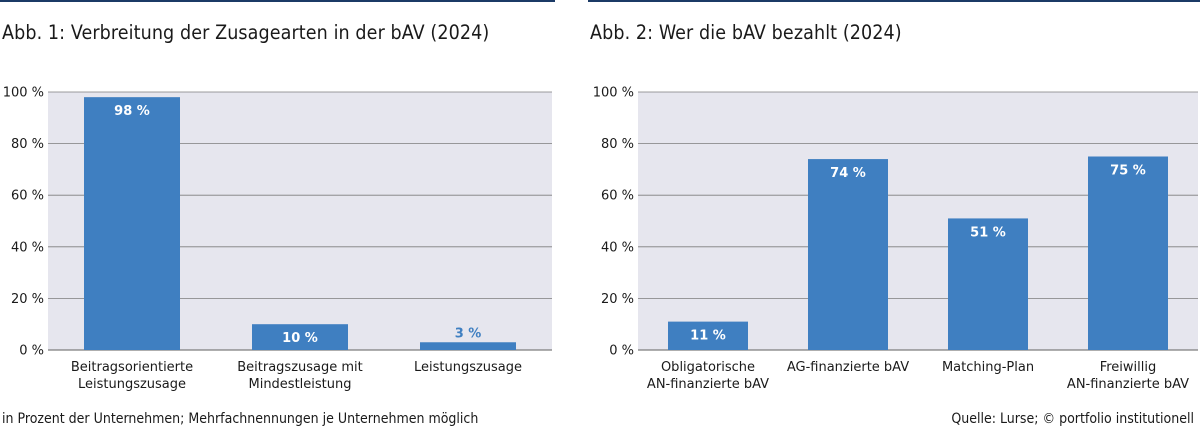 This screenshot has width=1200, height=446. I want to click on bar-value-label: 11 %, so click(708, 336).